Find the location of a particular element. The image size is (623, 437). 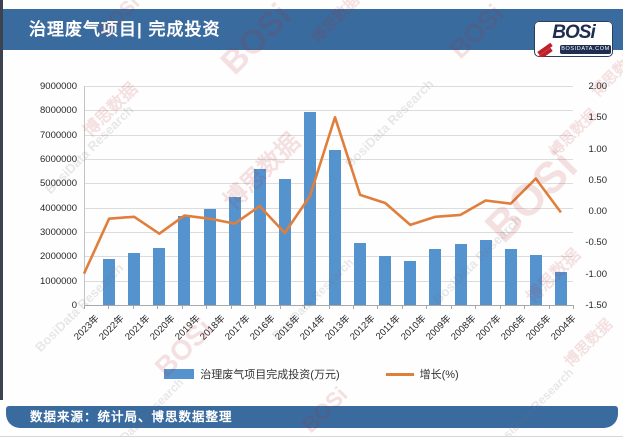

line-series-swatch is located at coordinates (399, 374).